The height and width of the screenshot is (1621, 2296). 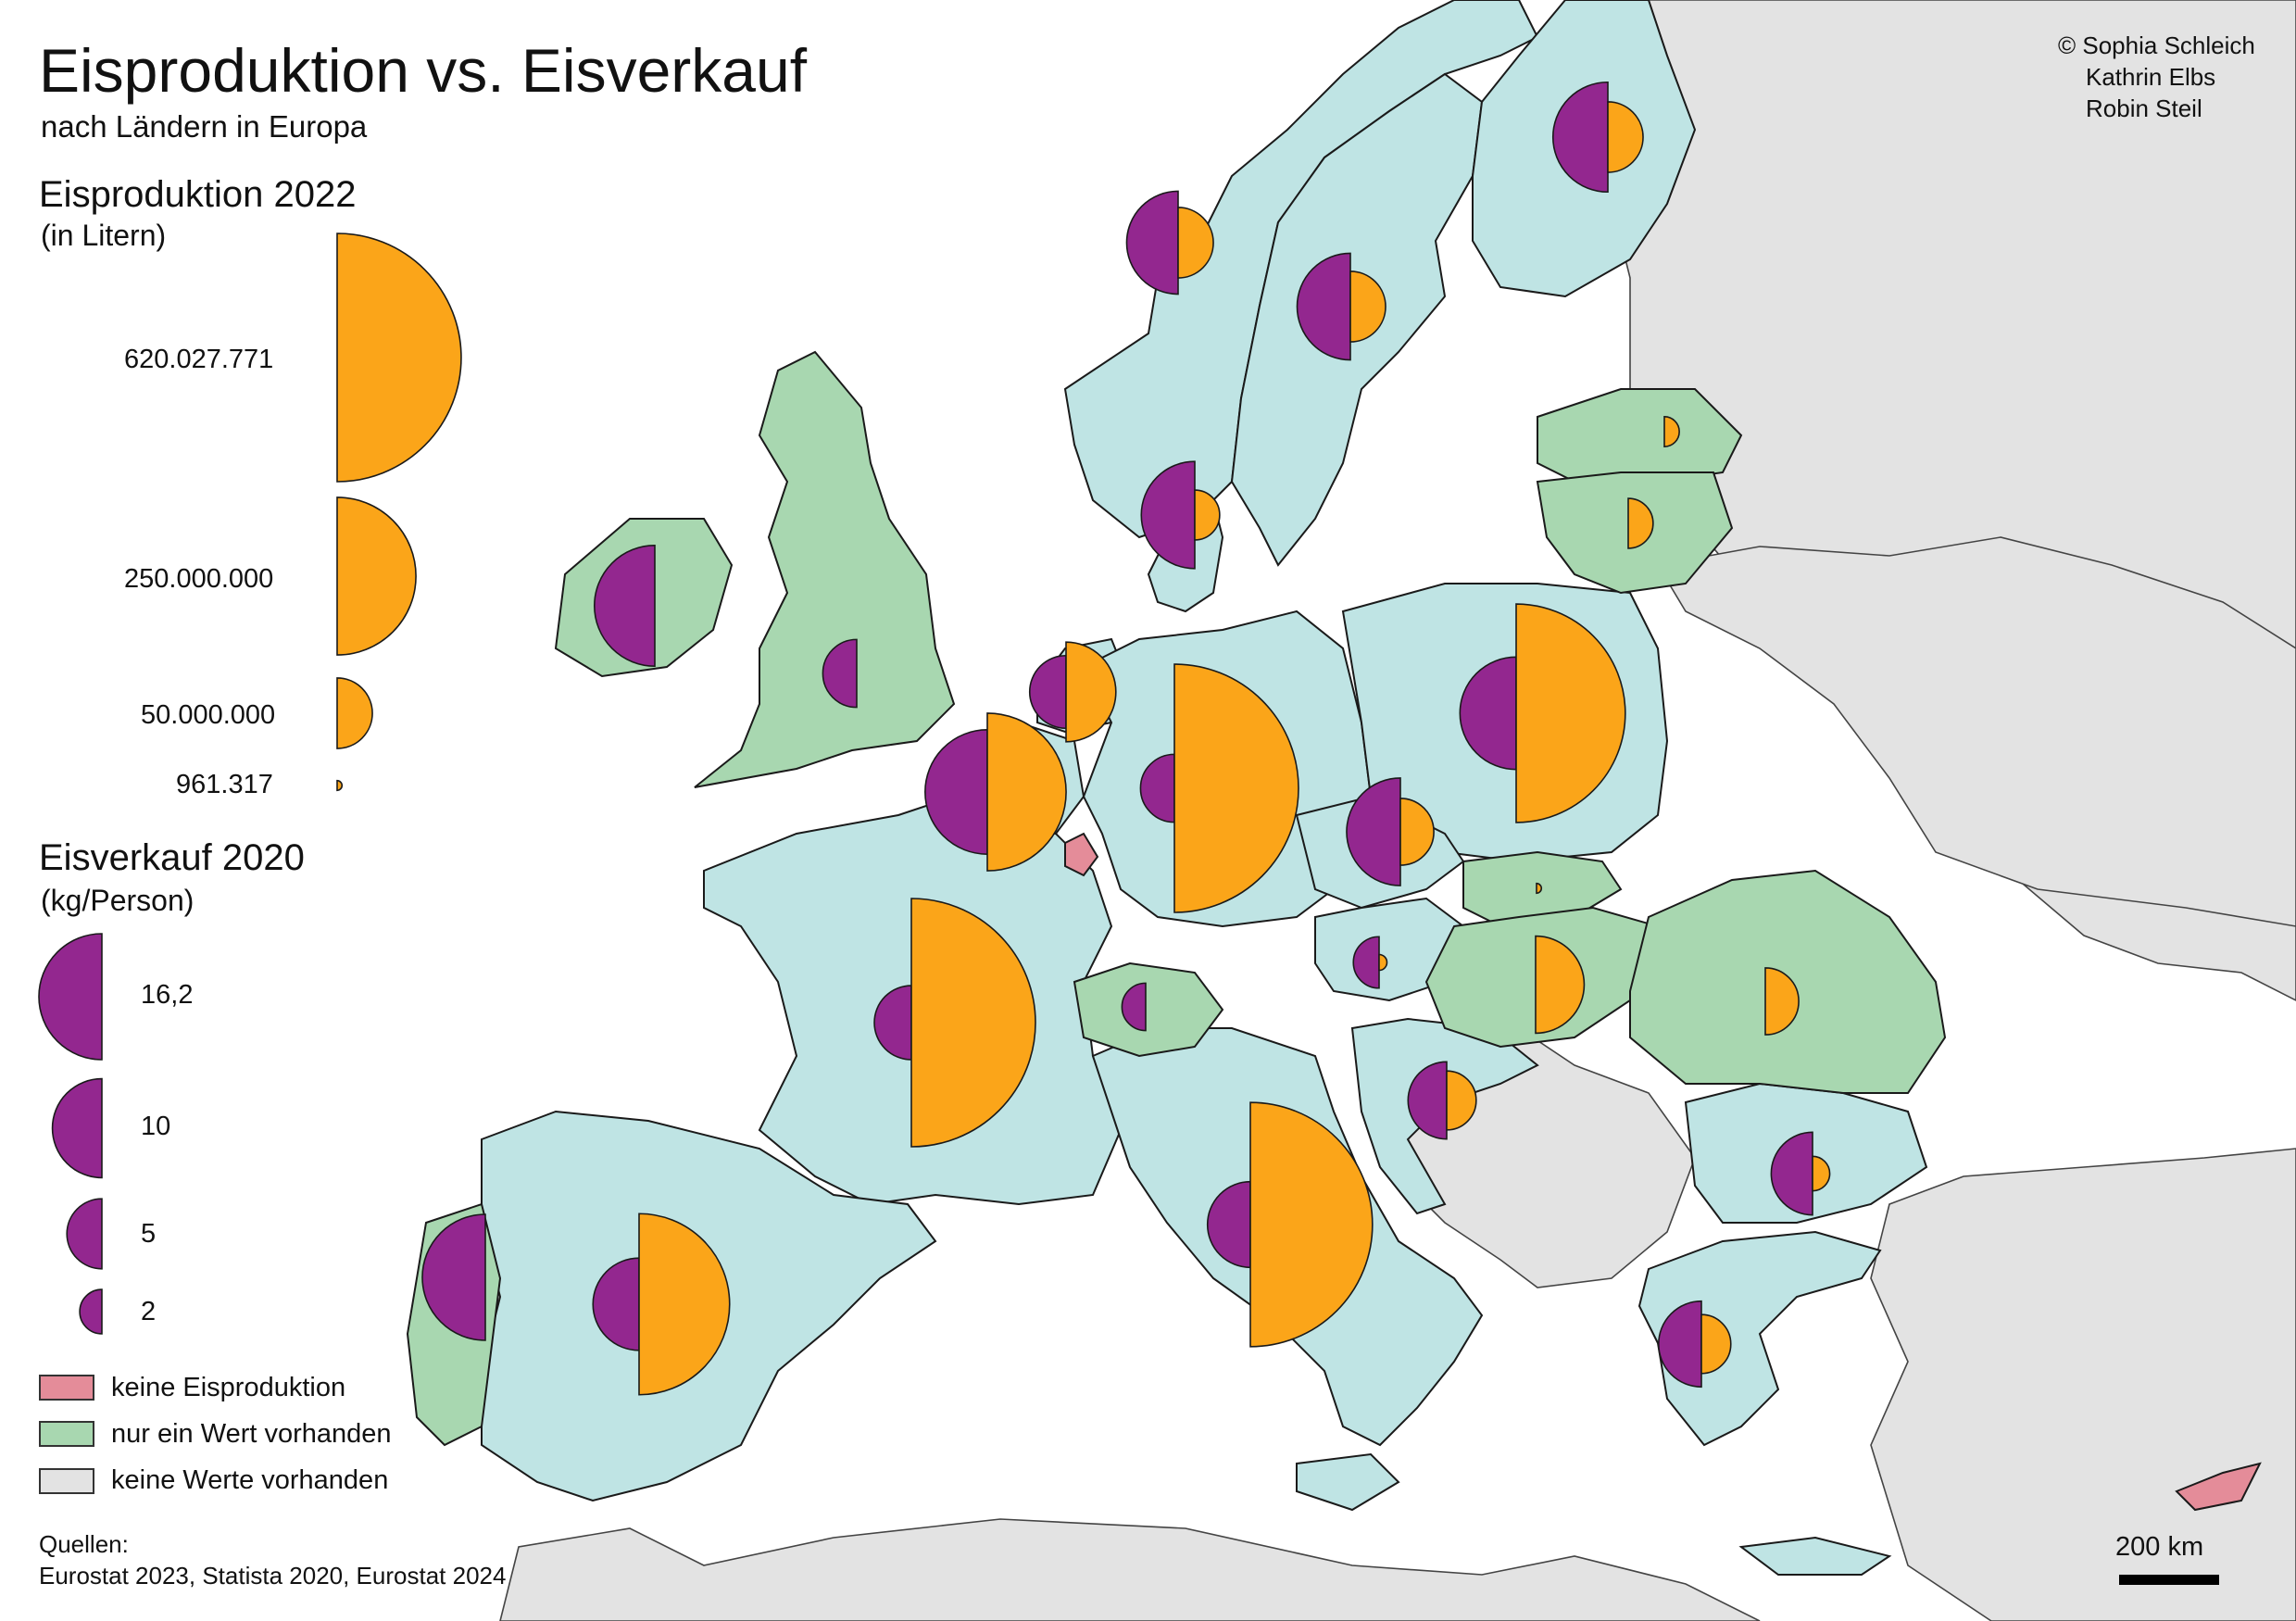 What do you see at coordinates (199, 579) in the screenshot?
I see `production-legend-label-2: 250.000.000` at bounding box center [199, 579].